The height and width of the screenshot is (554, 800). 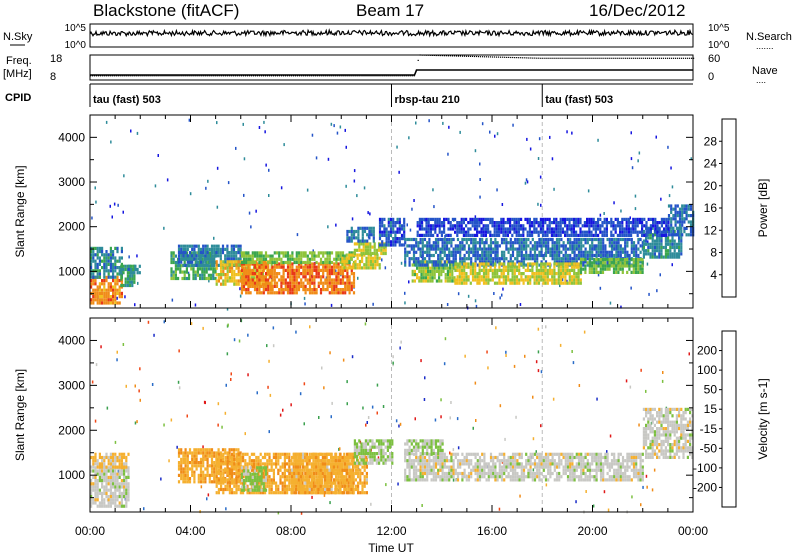 I want to click on data-region, so click(x=611, y=266).